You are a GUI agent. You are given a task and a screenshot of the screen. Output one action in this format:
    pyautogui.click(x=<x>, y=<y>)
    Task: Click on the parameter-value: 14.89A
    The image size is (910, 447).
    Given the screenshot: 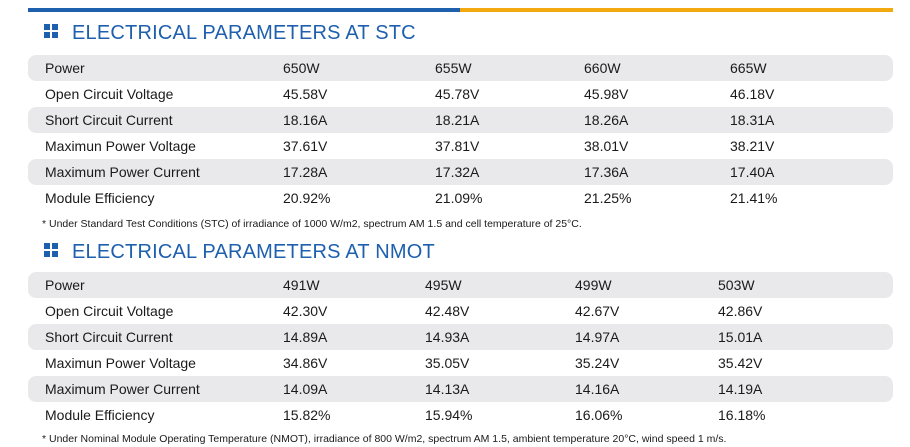 What is the action you would take?
    pyautogui.click(x=305, y=337)
    